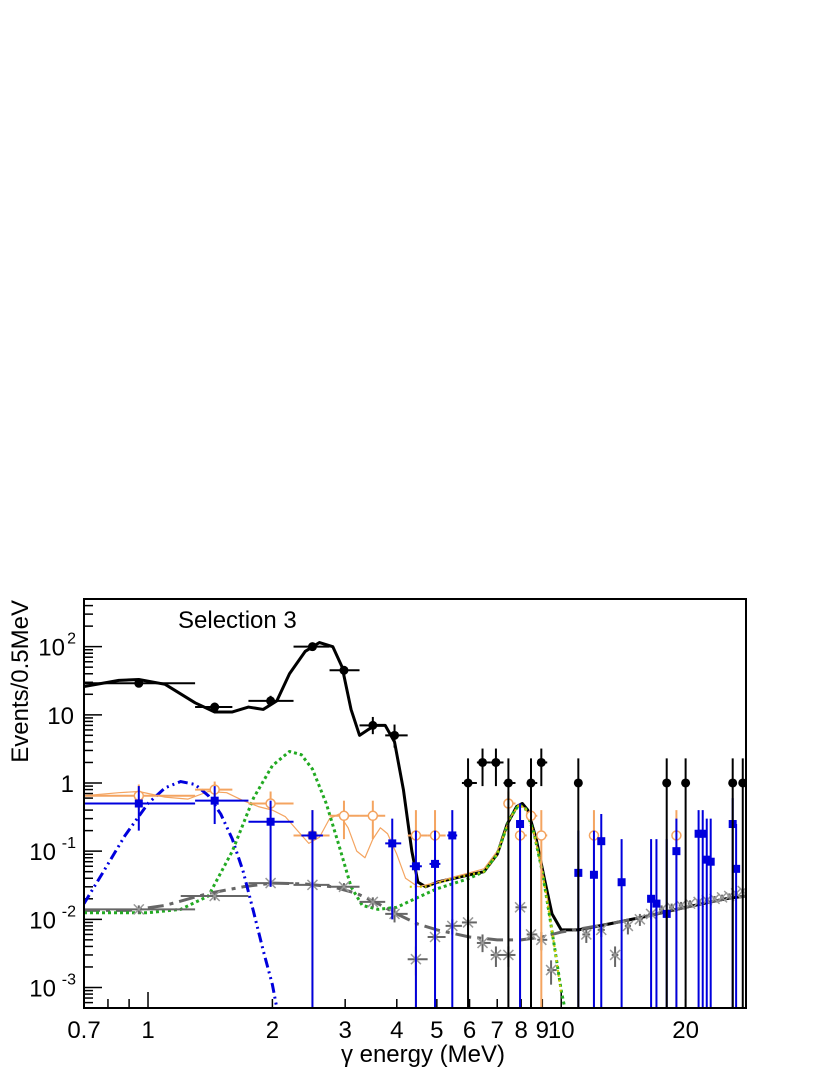  What do you see at coordinates (83, 1030) in the screenshot?
I see `x-tick-label: 0.7` at bounding box center [83, 1030].